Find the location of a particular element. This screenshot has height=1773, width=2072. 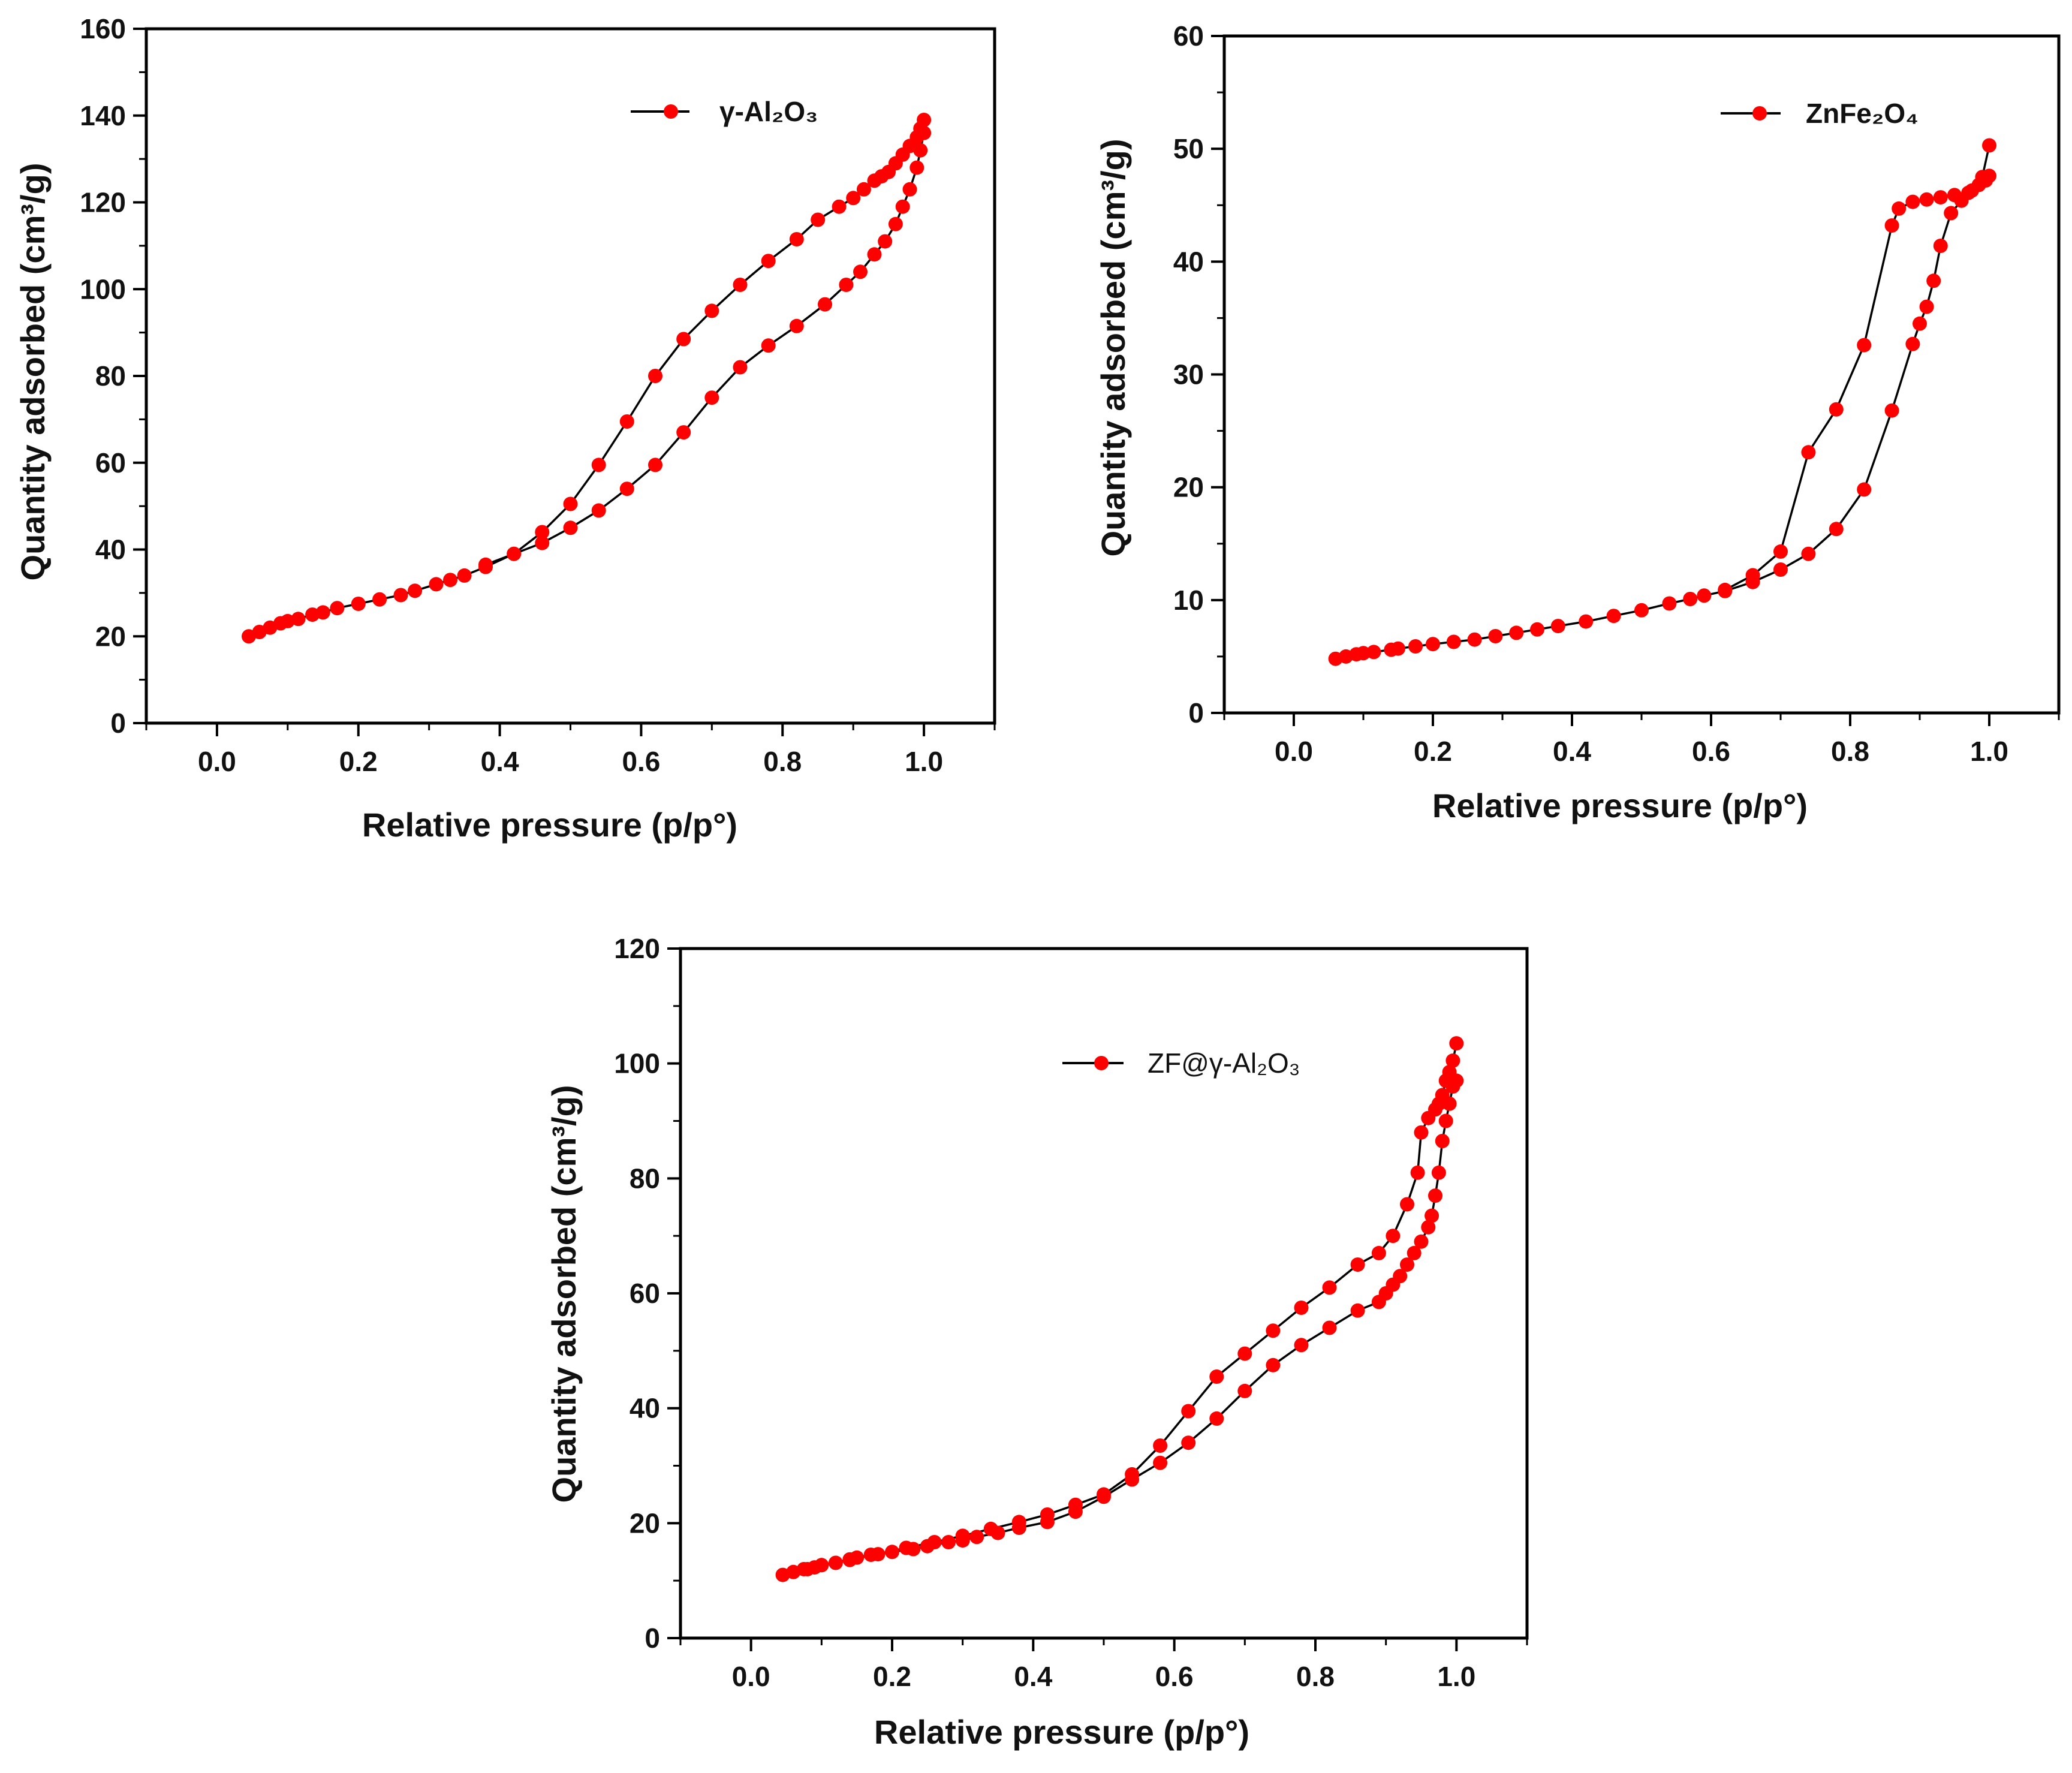

y-tick-label: 40 is located at coordinates (645, 1408).